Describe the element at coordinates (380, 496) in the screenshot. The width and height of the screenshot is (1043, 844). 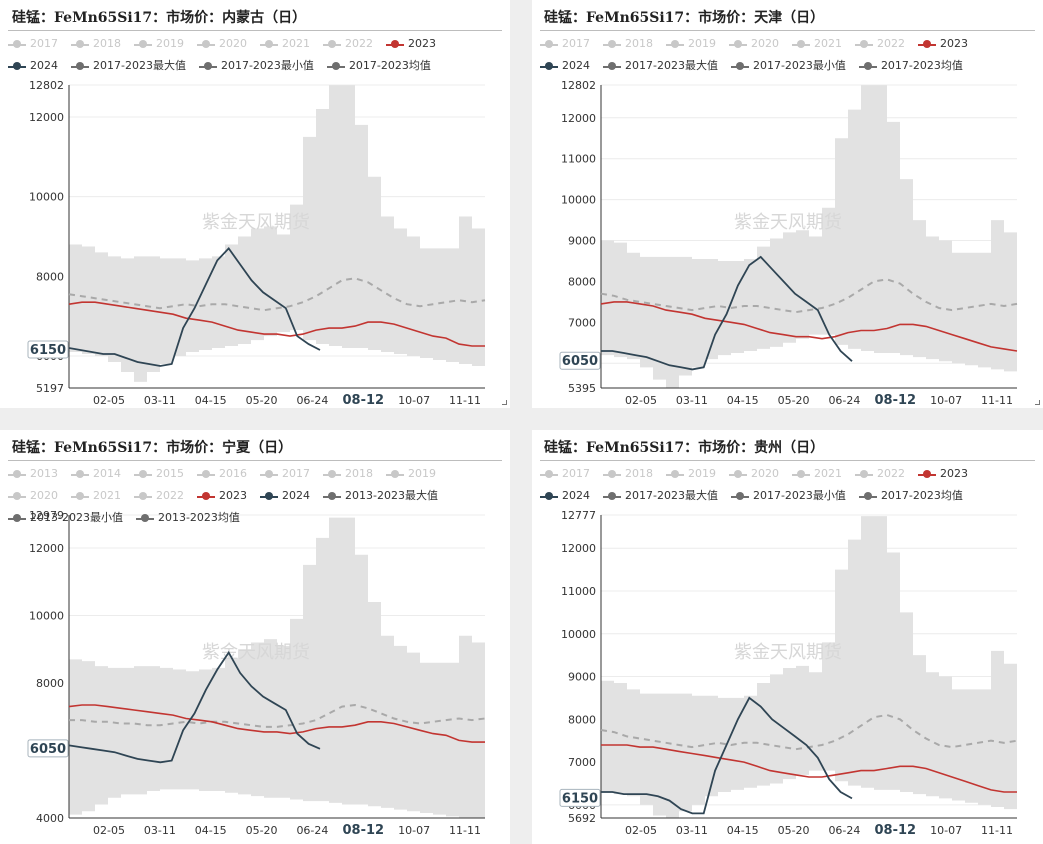
I see `legend-item: 2013-2023最大值` at that location.